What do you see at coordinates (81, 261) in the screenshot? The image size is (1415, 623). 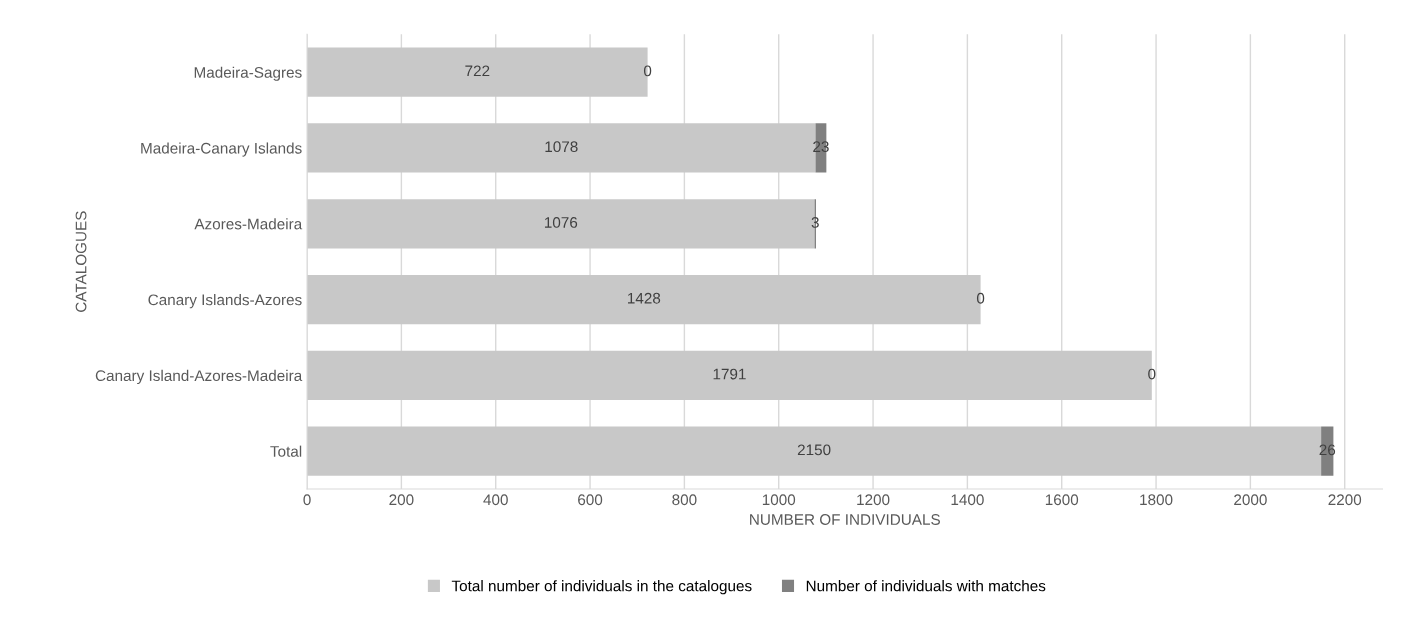 I see `y-axis-title: CATALOGUES` at bounding box center [81, 261].